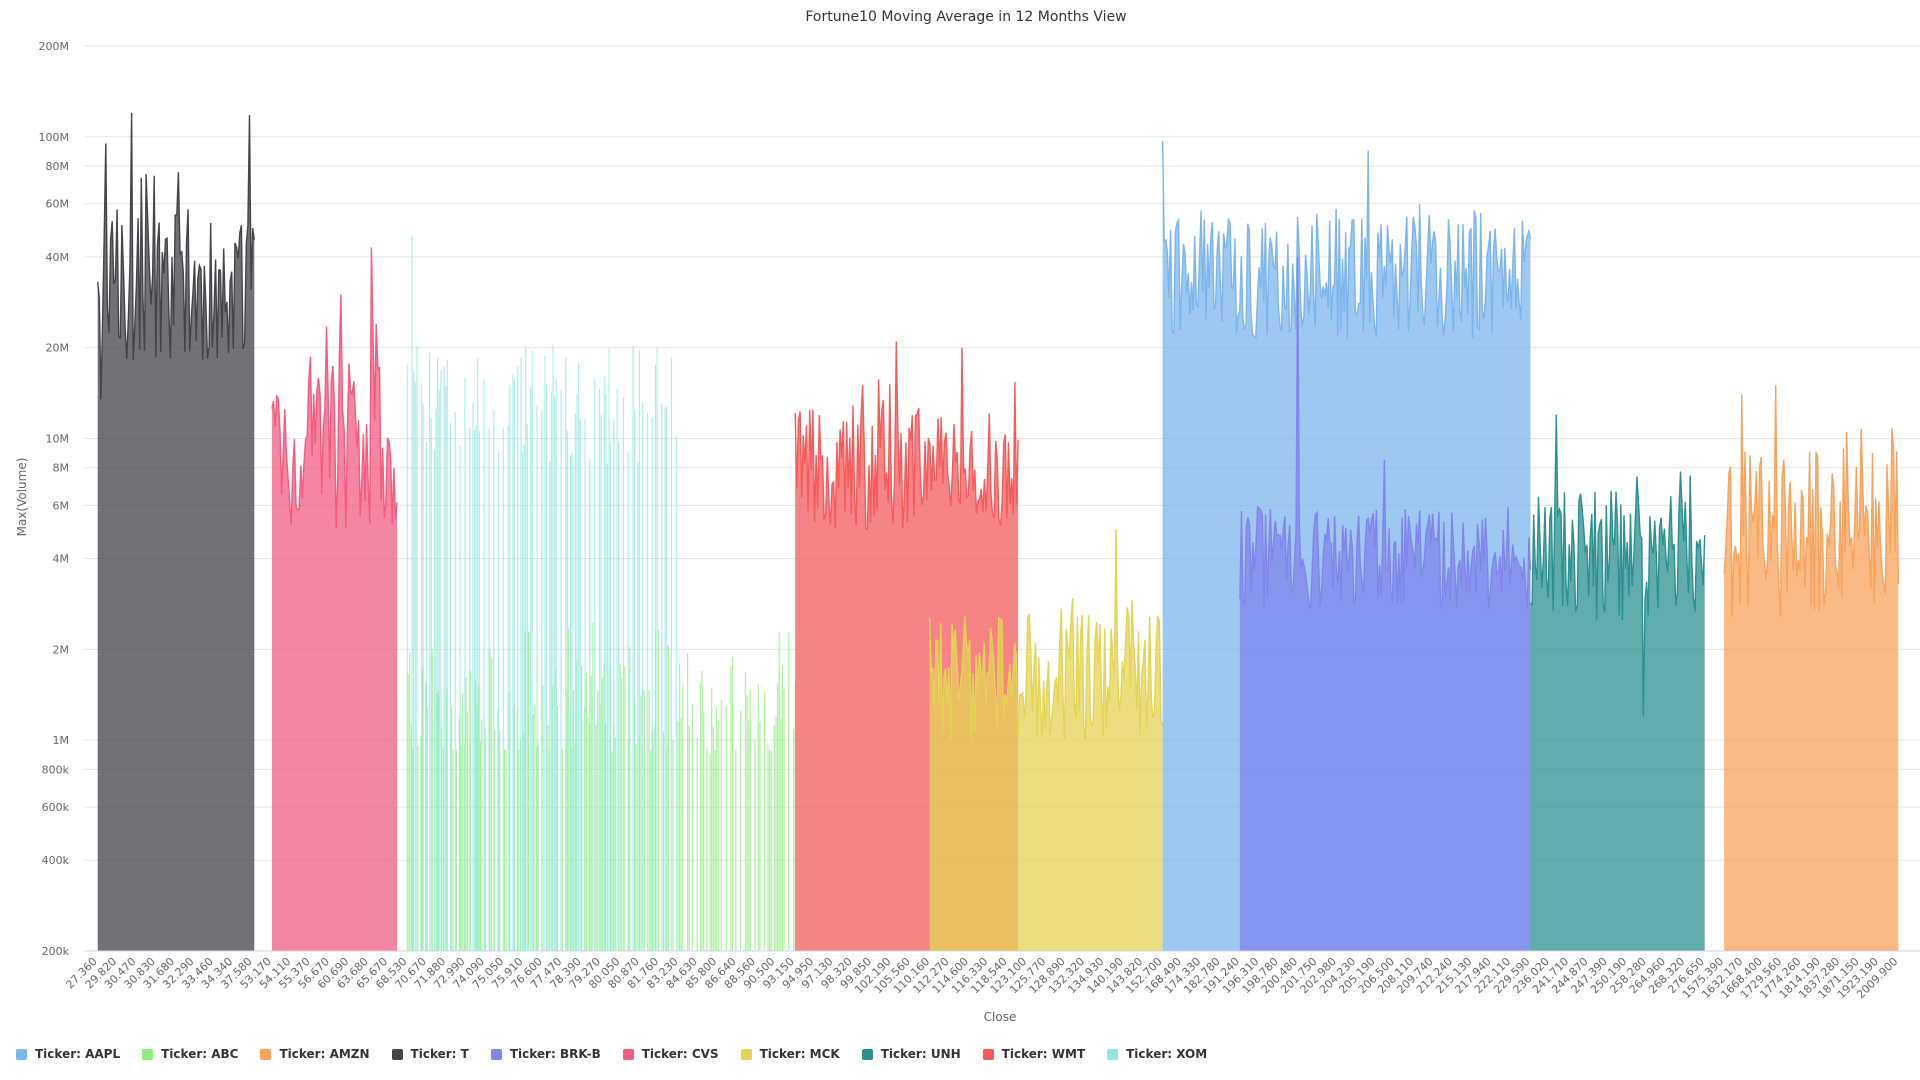 Image resolution: width=1920 pixels, height=1080 pixels. What do you see at coordinates (61, 505) in the screenshot?
I see `y-tick-label: 6M` at bounding box center [61, 505].